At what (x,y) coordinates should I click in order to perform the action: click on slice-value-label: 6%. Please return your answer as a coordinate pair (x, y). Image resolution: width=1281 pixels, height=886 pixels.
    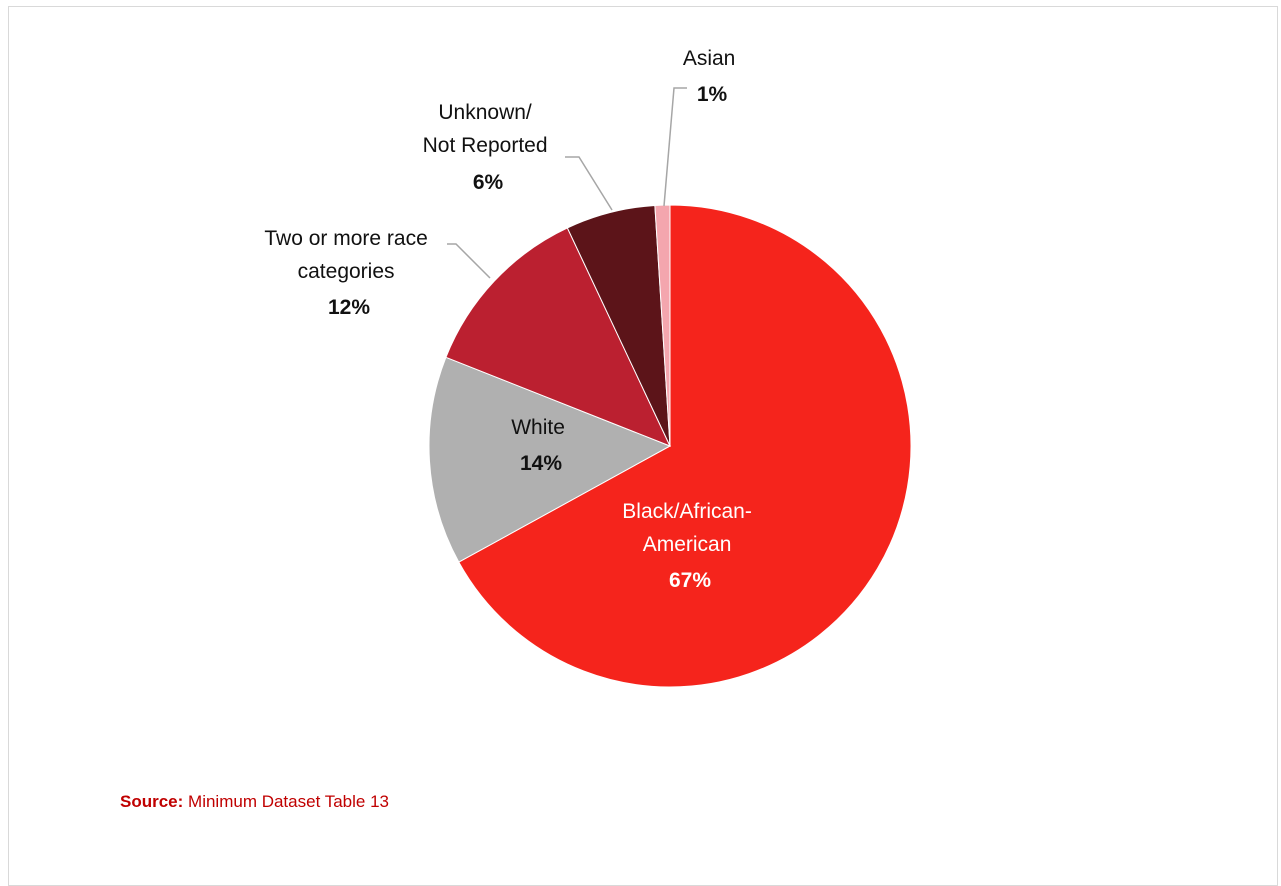
    Looking at the image, I should click on (488, 182).